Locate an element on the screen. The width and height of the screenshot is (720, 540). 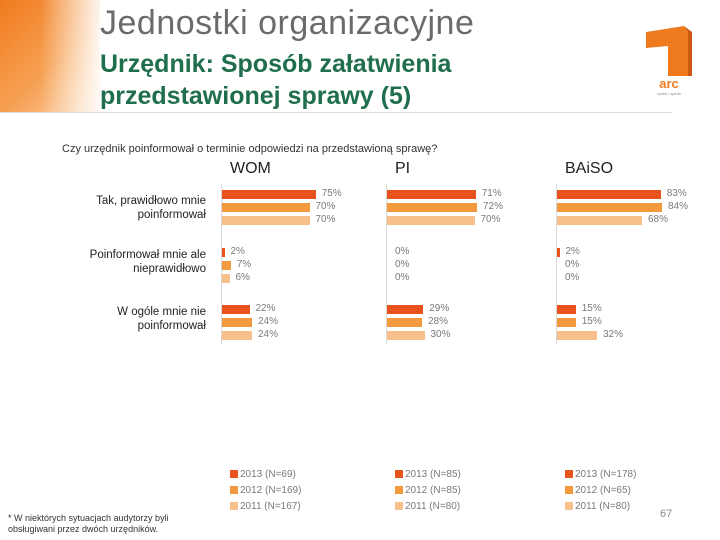
legend-item-pi-2013: 2013 (N=85) is located at coordinates (428, 475).